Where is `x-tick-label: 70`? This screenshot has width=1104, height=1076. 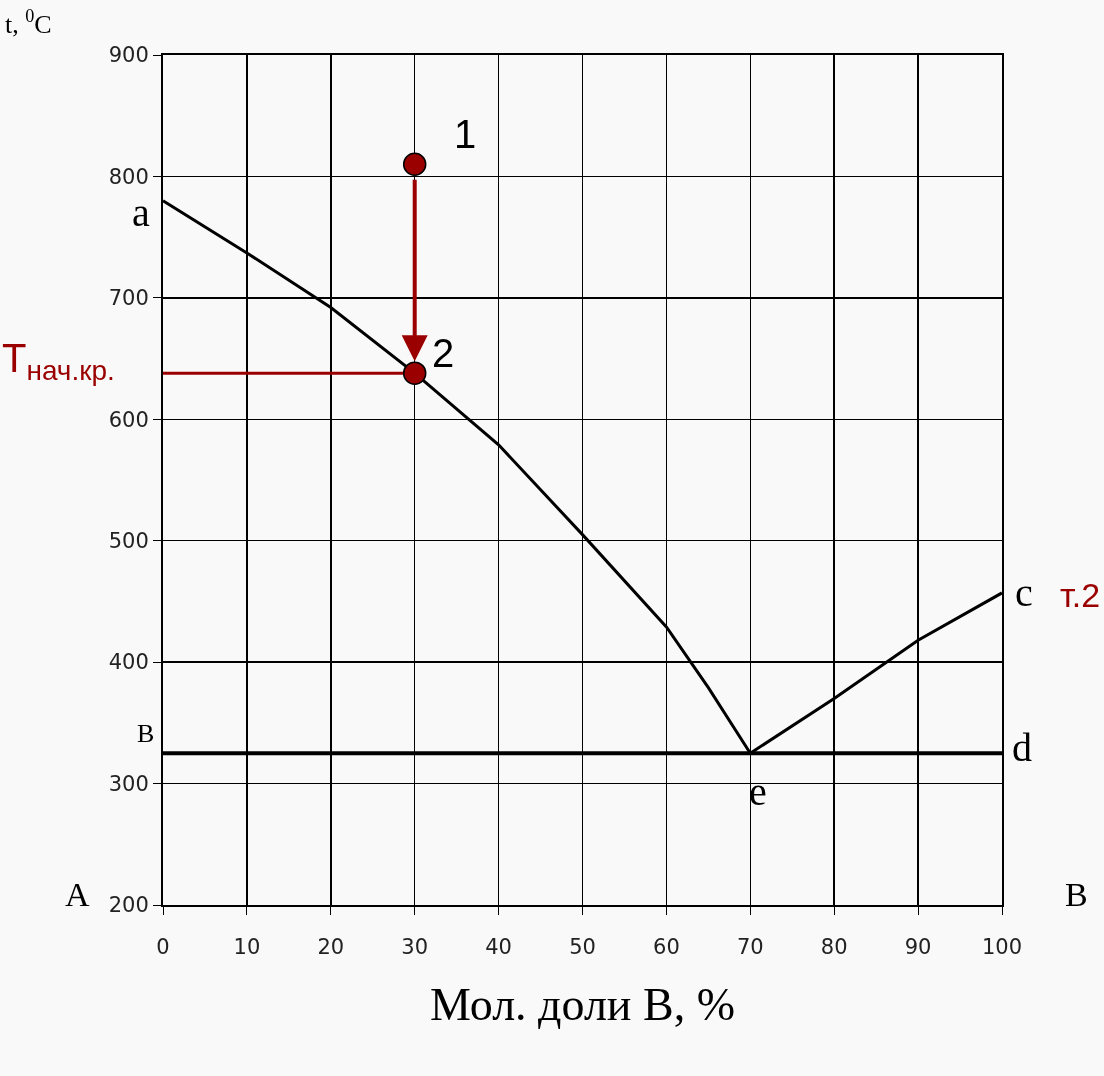 x-tick-label: 70 is located at coordinates (750, 947).